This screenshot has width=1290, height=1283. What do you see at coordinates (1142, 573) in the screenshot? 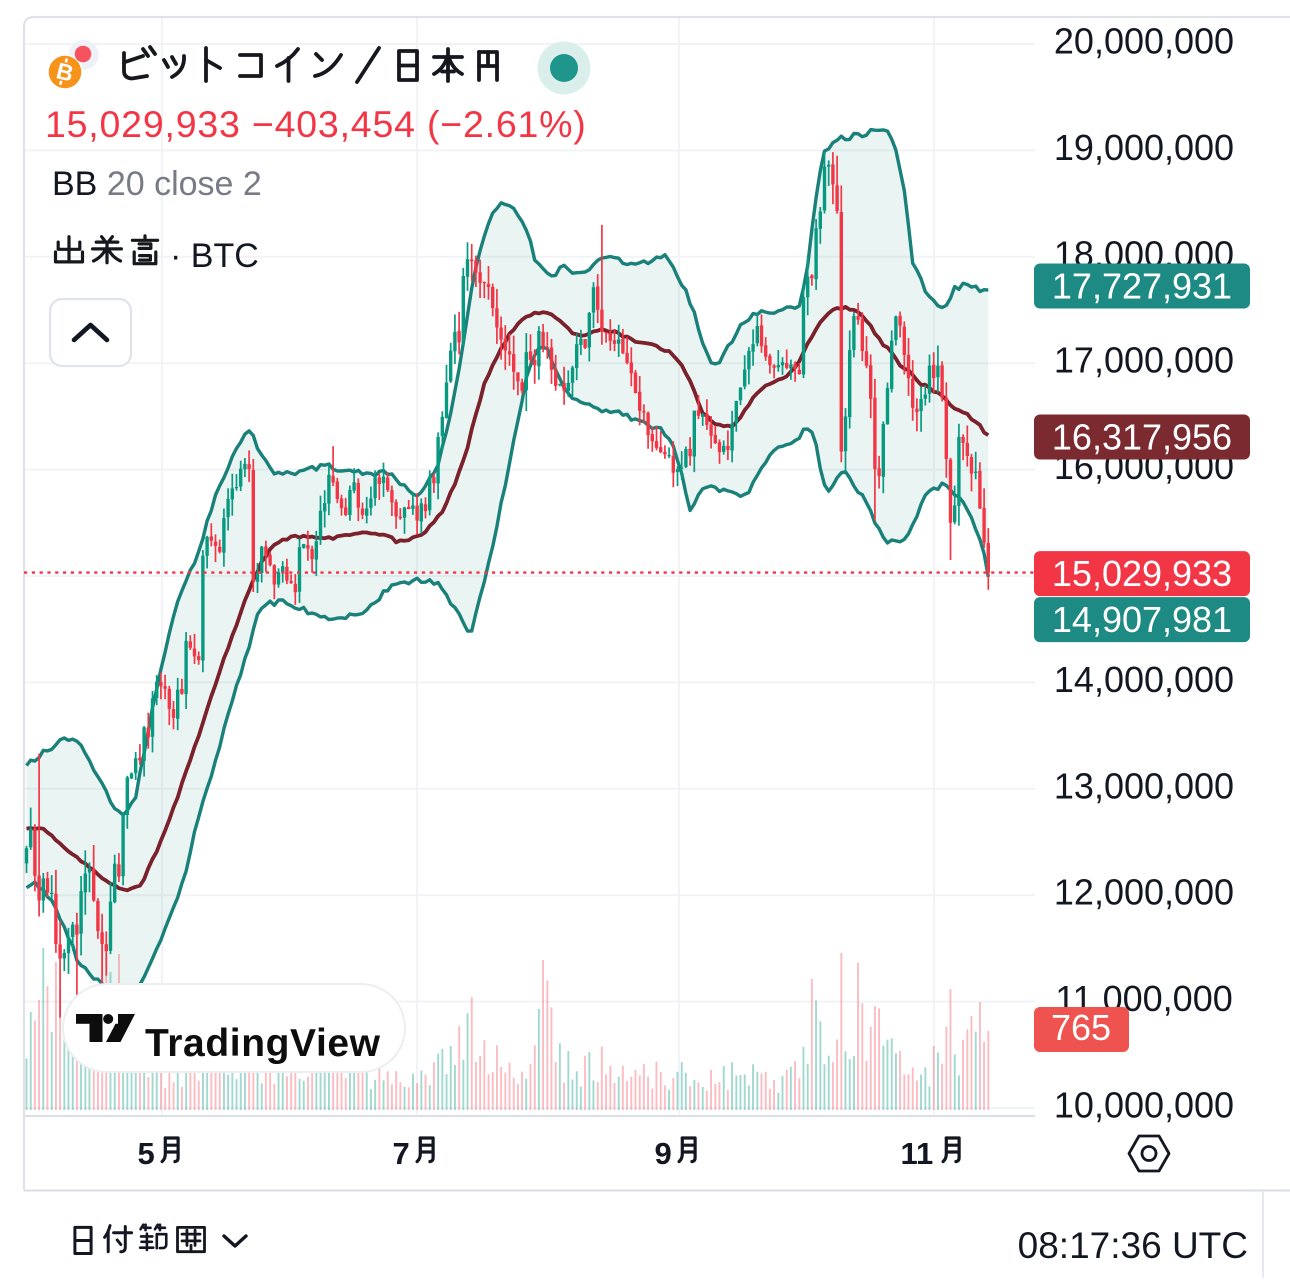
I see `svg-text: 15,029,933` at bounding box center [1142, 573].